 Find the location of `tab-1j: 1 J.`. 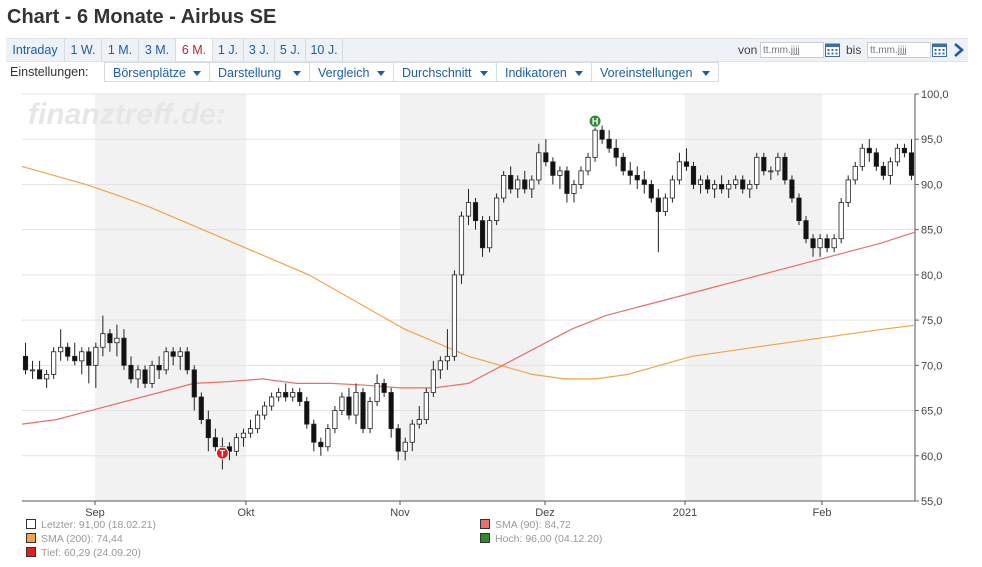

tab-1j: 1 J. is located at coordinates (228, 50).